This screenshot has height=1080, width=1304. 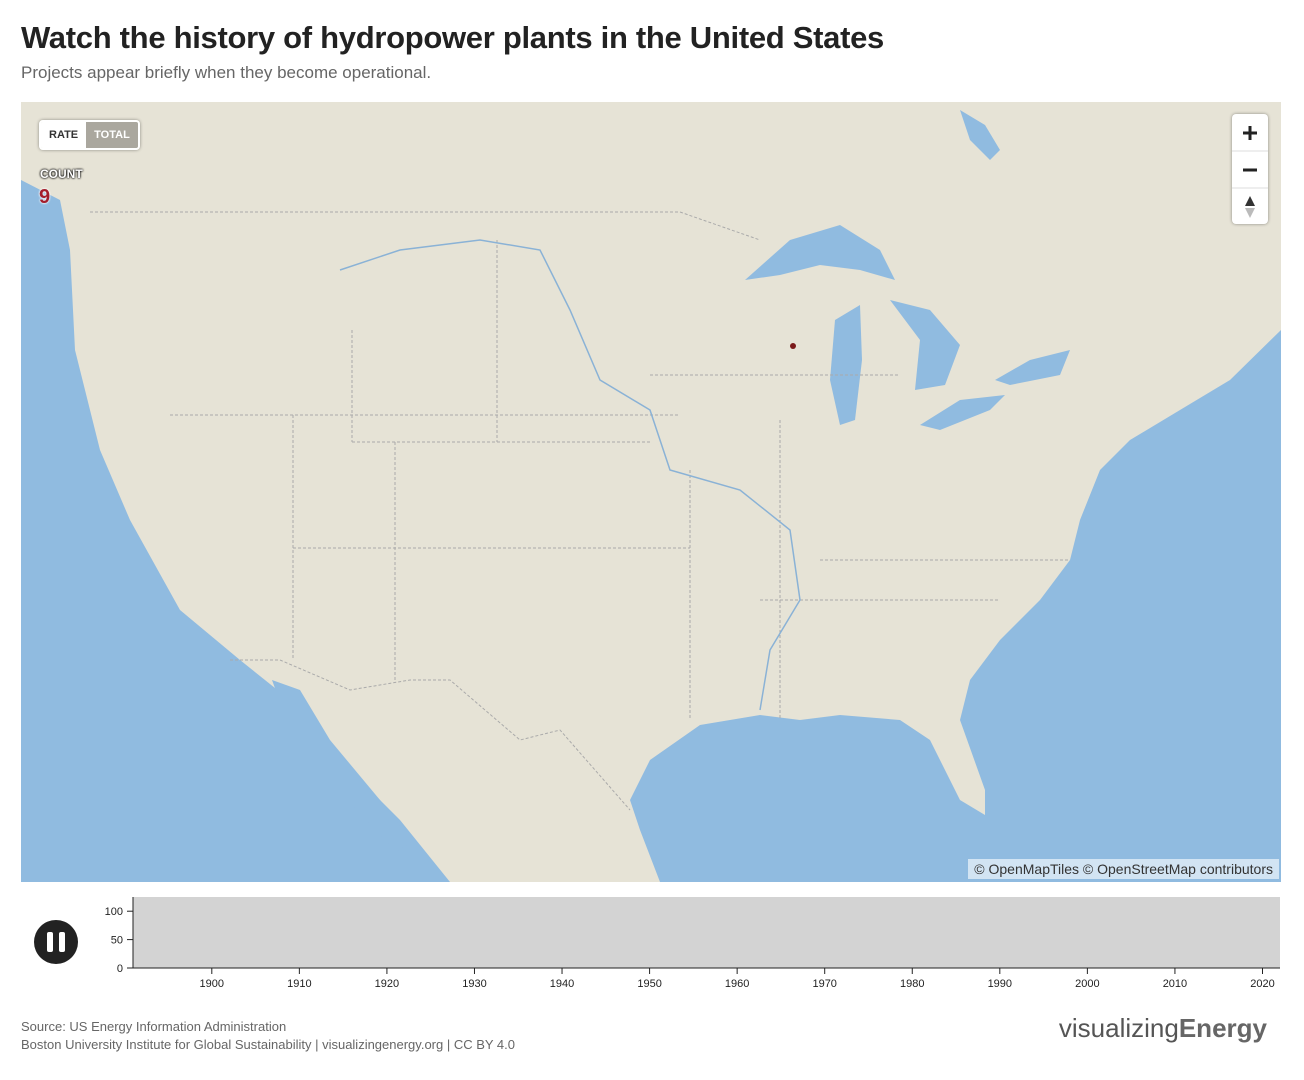 What do you see at coordinates (45, 197) in the screenshot?
I see `count-value: 9` at bounding box center [45, 197].